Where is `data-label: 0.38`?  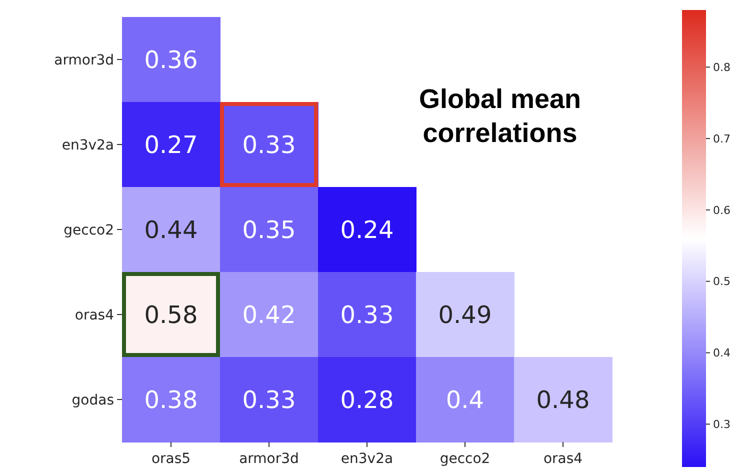
data-label: 0.38 is located at coordinates (171, 400).